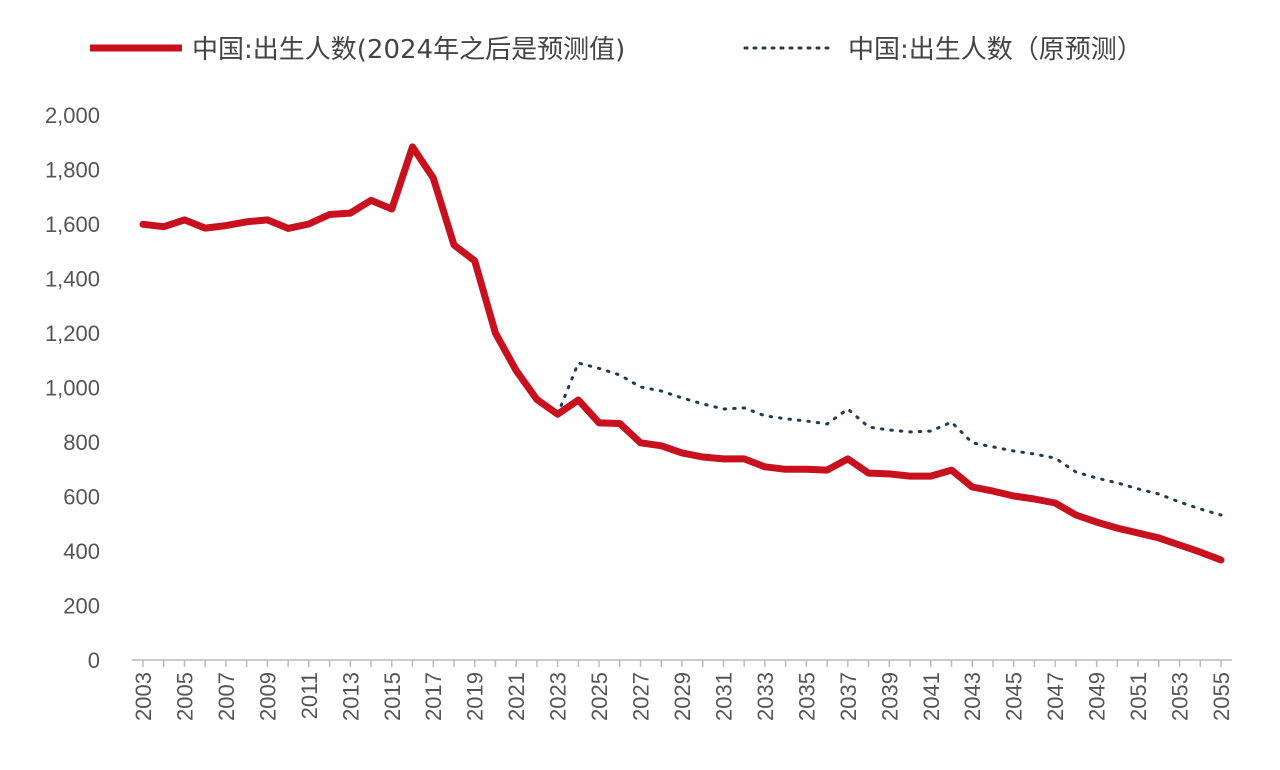 This screenshot has height=770, width=1280. I want to click on x-tick-label: 2051, so click(1138, 696).